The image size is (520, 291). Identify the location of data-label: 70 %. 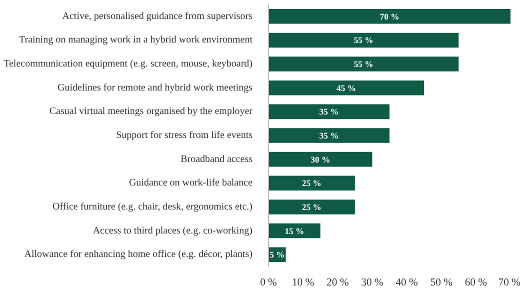
(390, 16).